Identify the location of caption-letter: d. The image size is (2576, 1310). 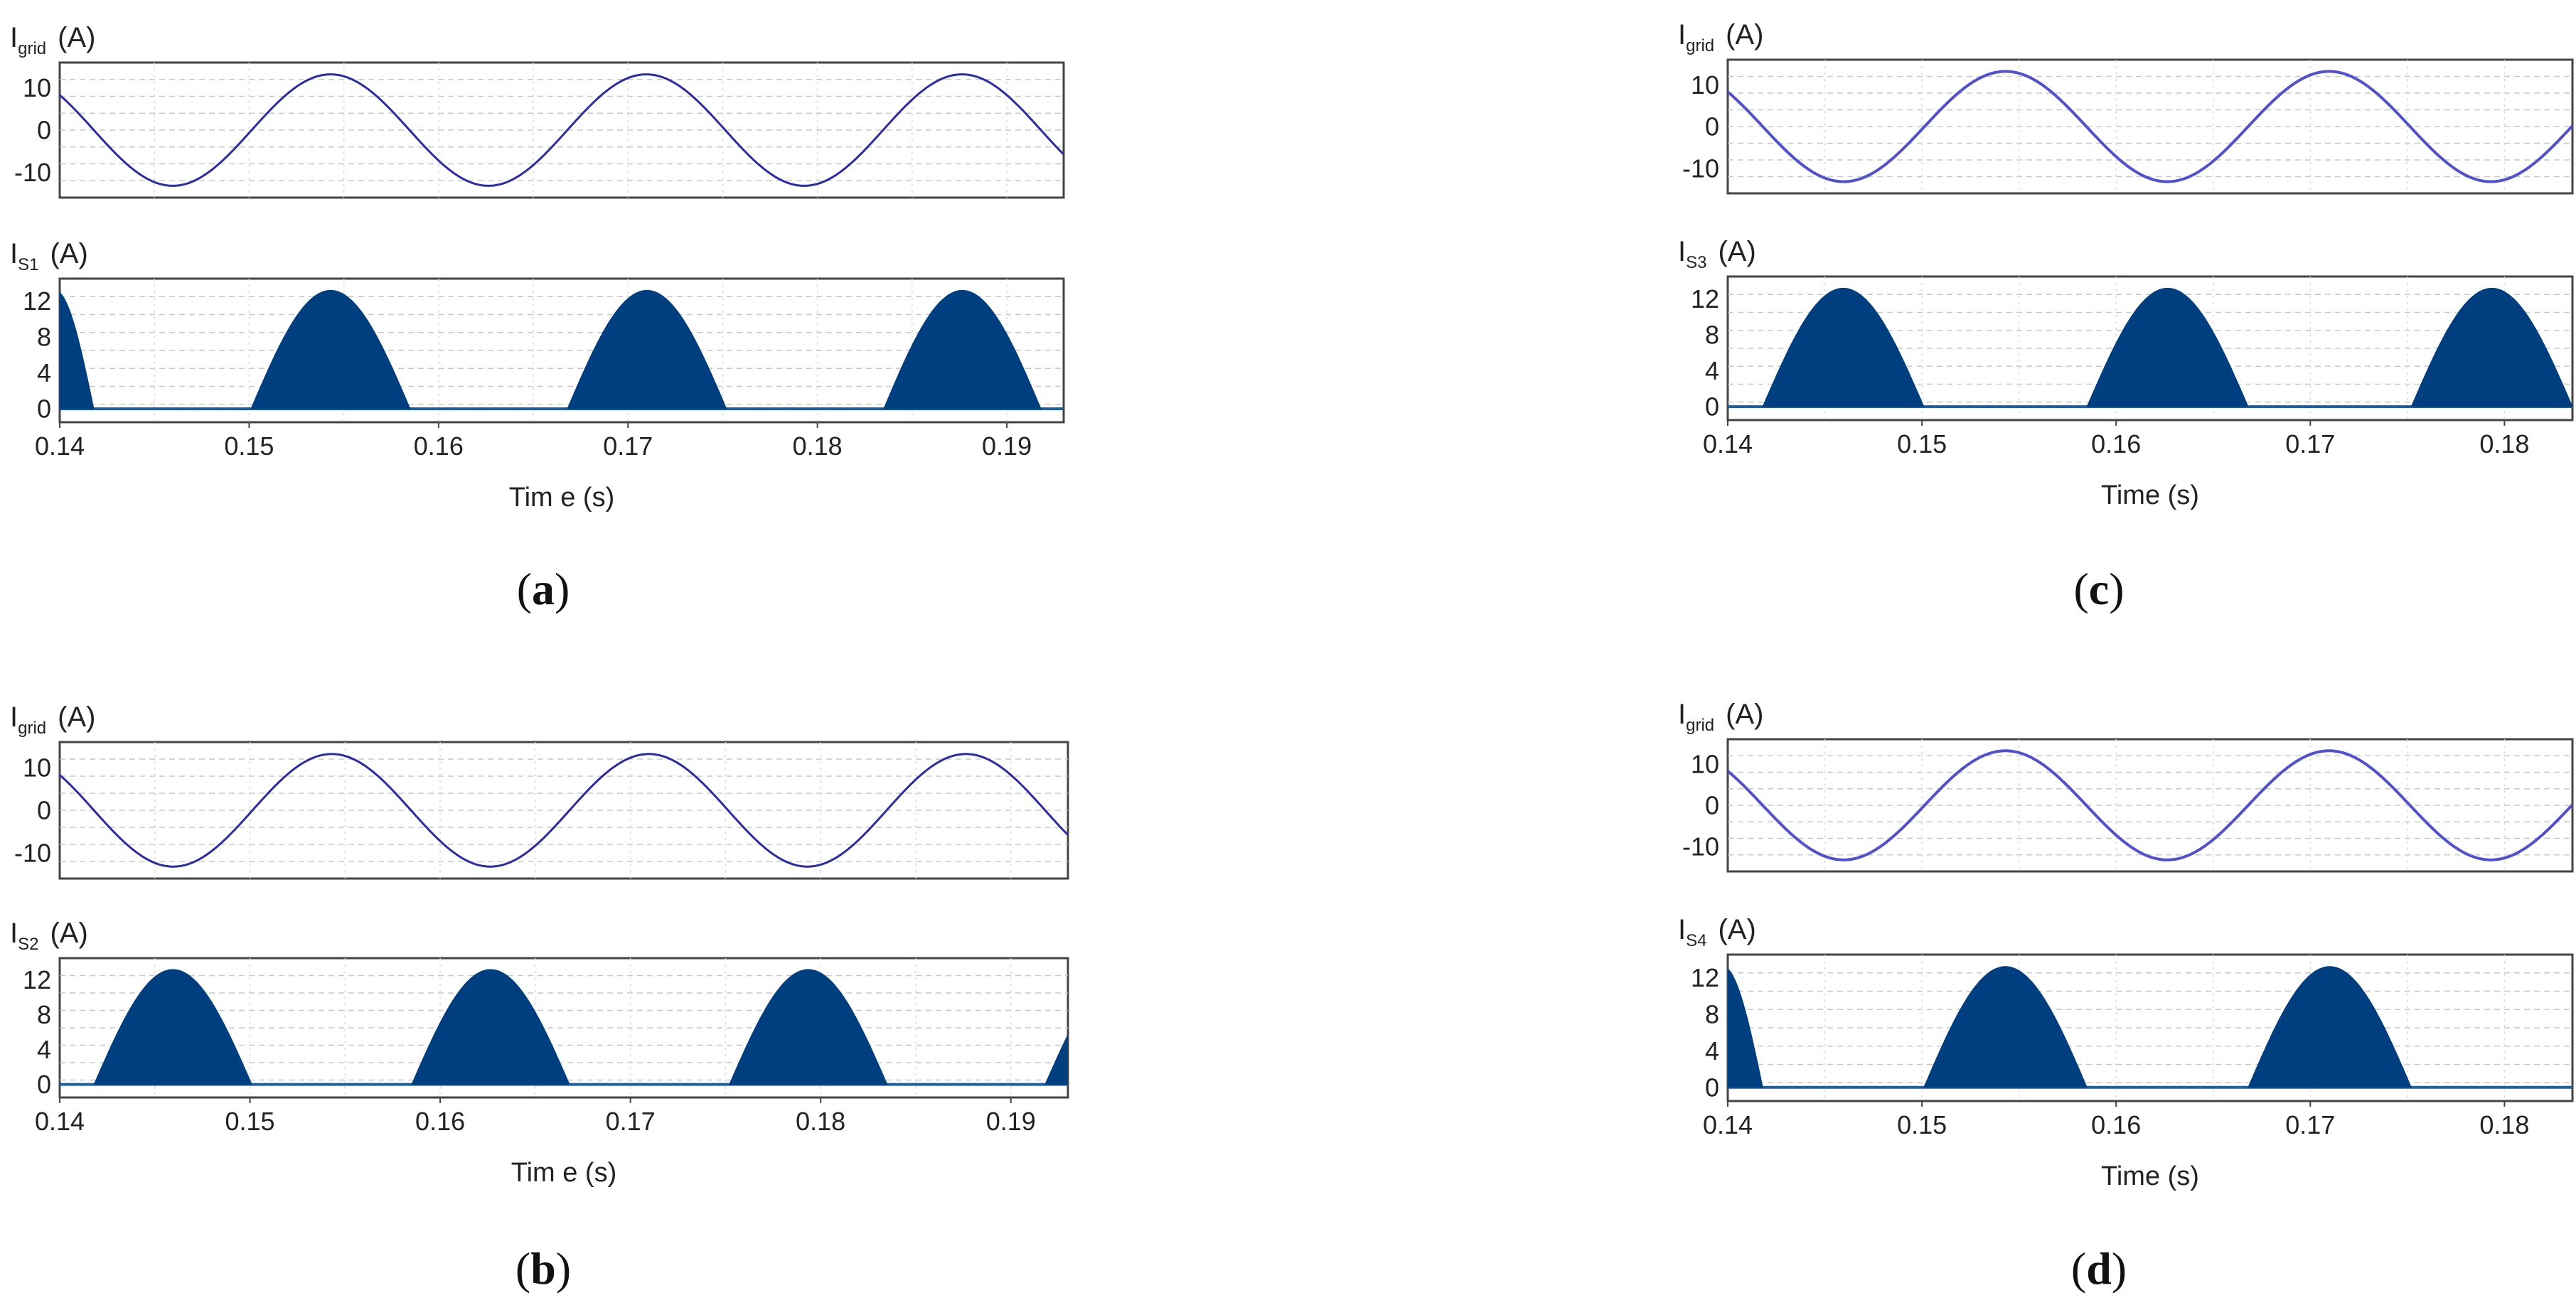
(2099, 1268).